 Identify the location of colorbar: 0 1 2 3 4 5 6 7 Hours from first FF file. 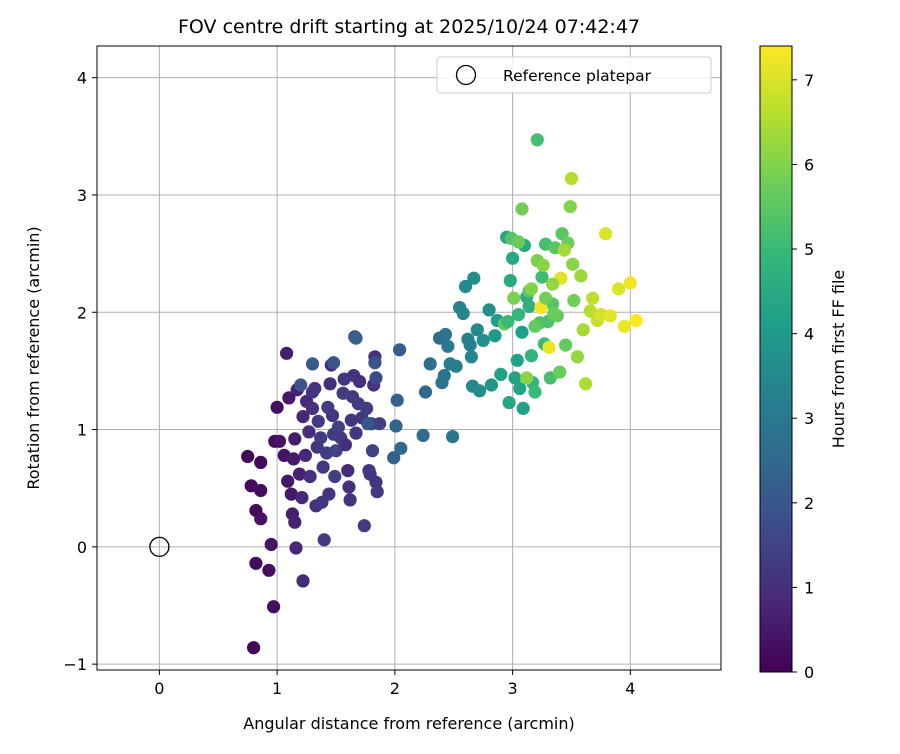
(803, 363).